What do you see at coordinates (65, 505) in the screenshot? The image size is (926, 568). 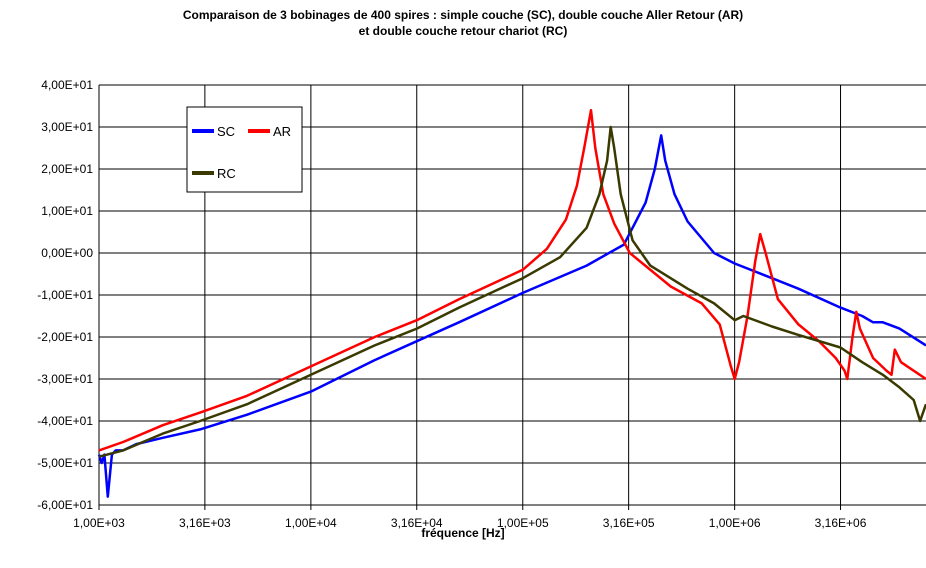 I see `y-tick-label: -6,00E+01` at bounding box center [65, 505].